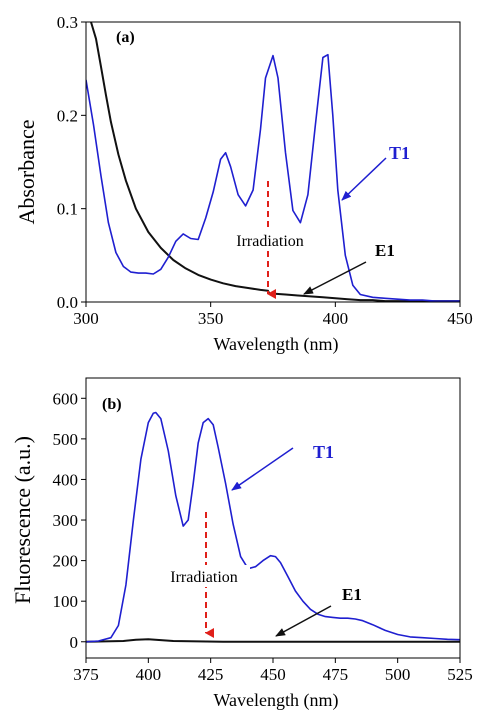 The image size is (478, 713). I want to click on t1-label-a: T1, so click(399, 153).